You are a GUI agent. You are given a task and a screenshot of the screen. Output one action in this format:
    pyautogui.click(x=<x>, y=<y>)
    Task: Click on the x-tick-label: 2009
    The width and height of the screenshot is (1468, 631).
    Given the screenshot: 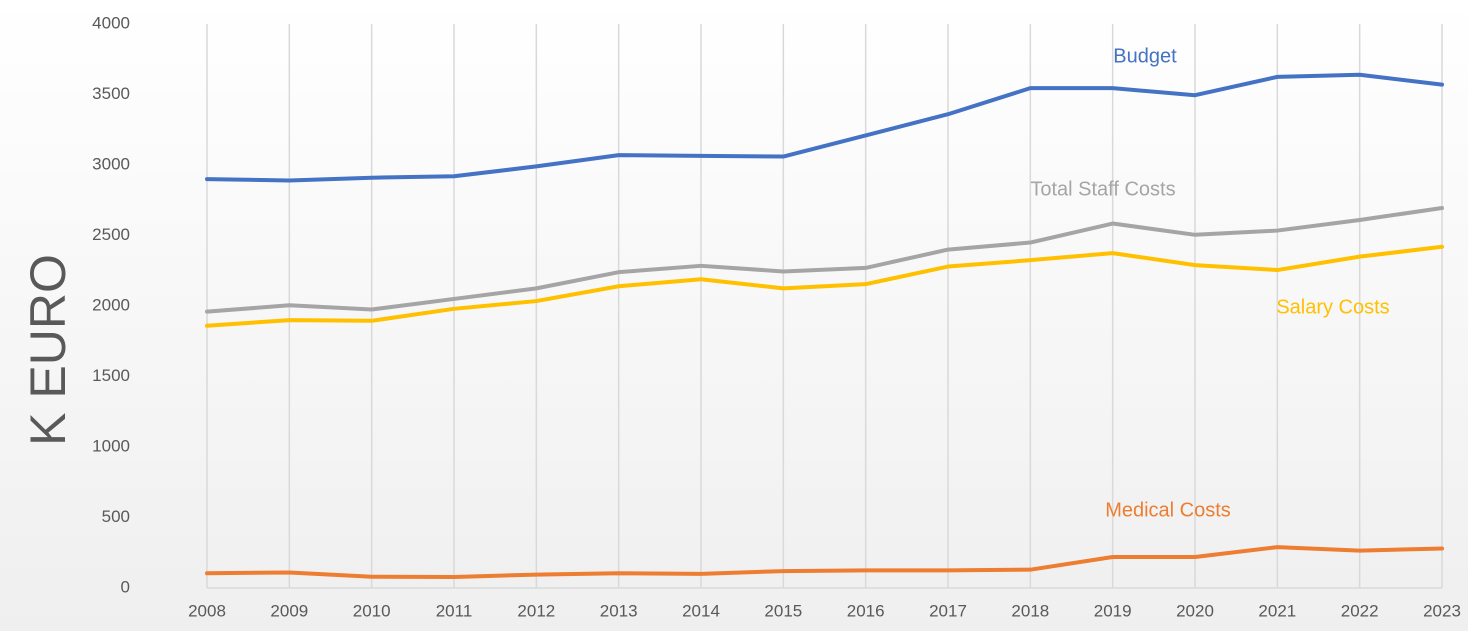 What is the action you would take?
    pyautogui.click(x=289, y=610)
    